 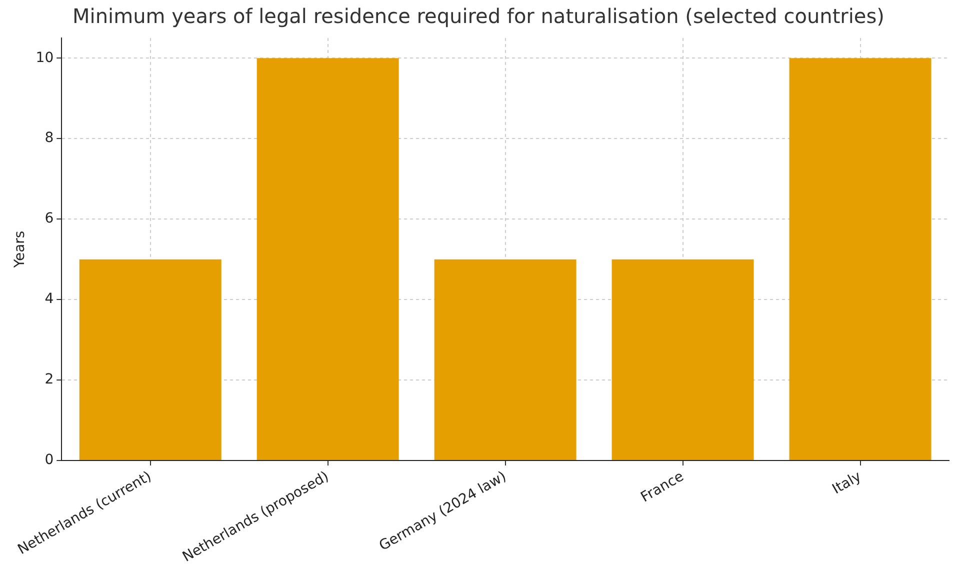 I want to click on chart-title: Minimum years of legal residence required for naturalisation (selected countries), so click(x=478, y=16).